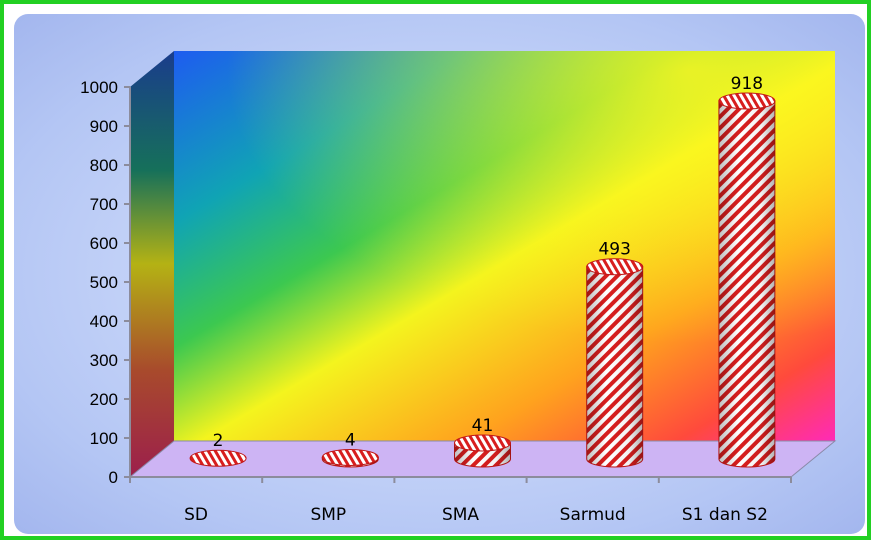 The width and height of the screenshot is (871, 540). I want to click on y-tick-label: 1000, so click(99, 87).